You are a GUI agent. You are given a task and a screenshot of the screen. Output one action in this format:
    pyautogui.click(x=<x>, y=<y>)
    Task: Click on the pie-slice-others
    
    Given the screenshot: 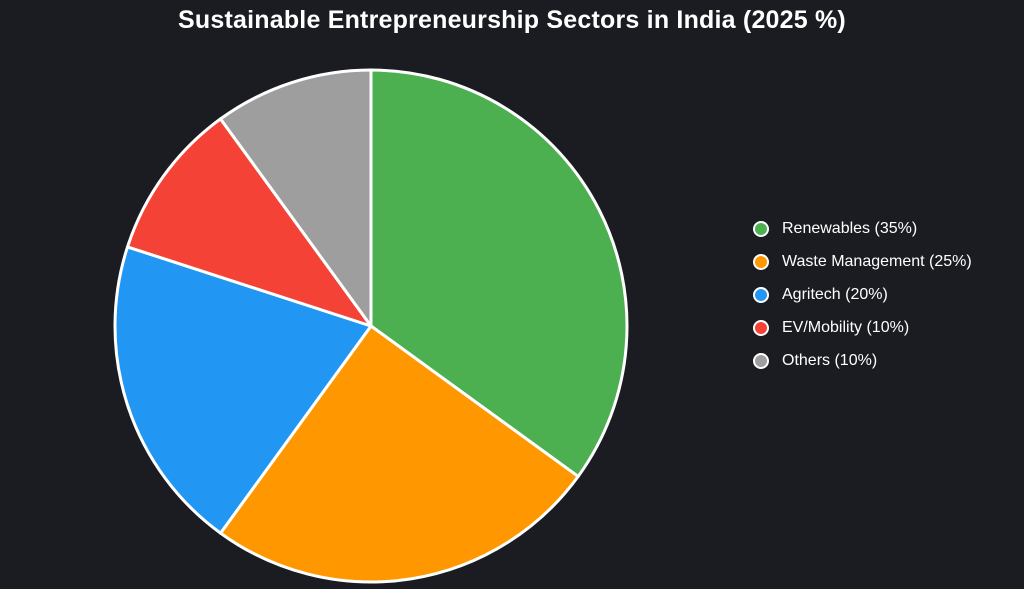 What is the action you would take?
    pyautogui.click(x=296, y=198)
    